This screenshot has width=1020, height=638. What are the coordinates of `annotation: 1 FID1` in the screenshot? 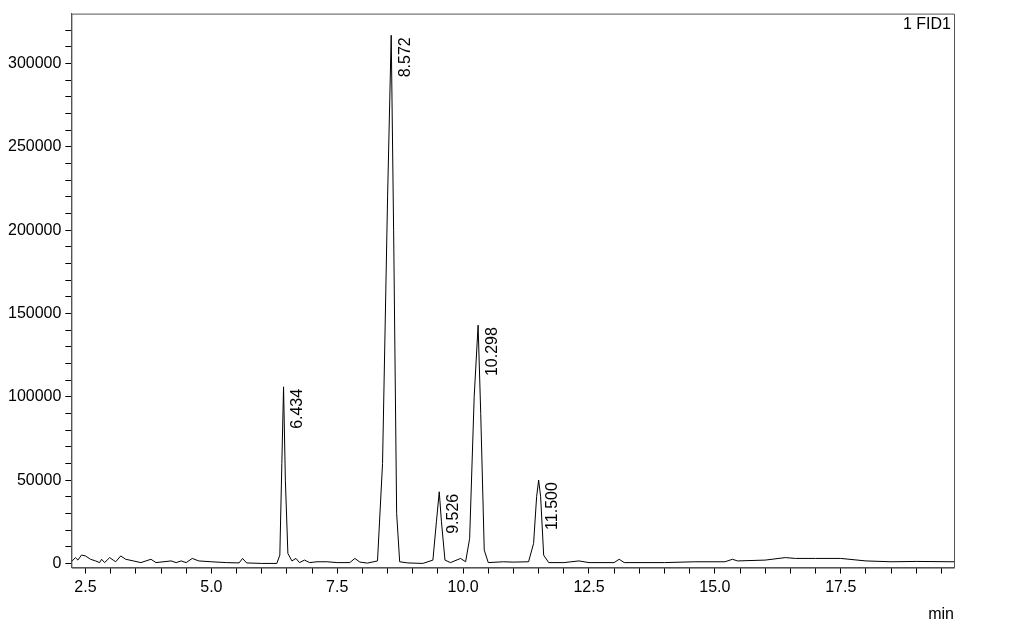 It's located at (927, 24).